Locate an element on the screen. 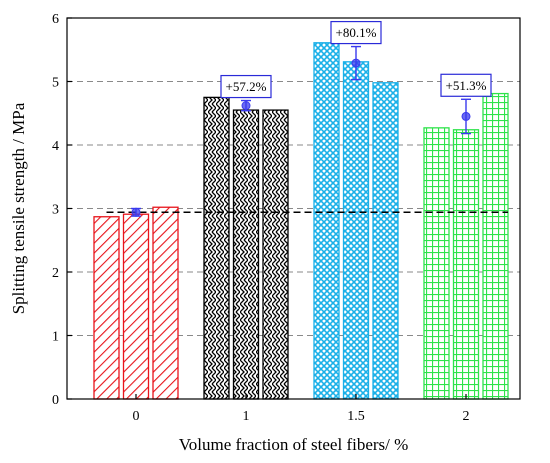  y-tick-label: 0 is located at coordinates (55, 400).